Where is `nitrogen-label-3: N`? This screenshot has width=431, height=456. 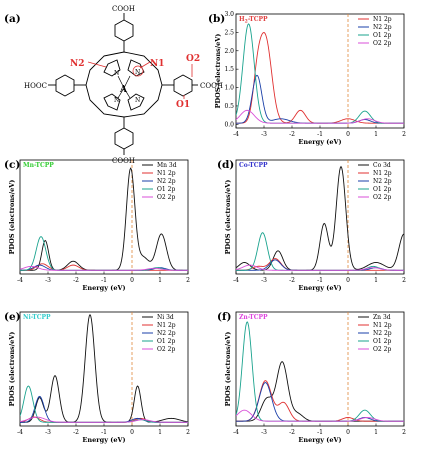 nitrogen-label-3: N is located at coordinates (116, 100).